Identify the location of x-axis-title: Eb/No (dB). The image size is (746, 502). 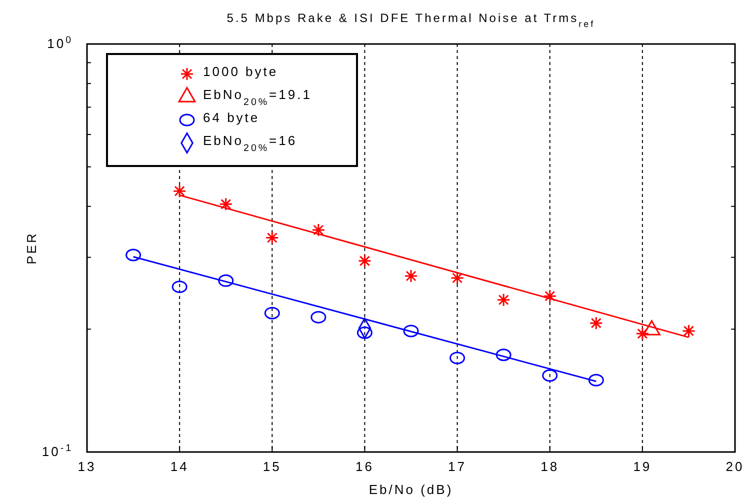
(411, 489).